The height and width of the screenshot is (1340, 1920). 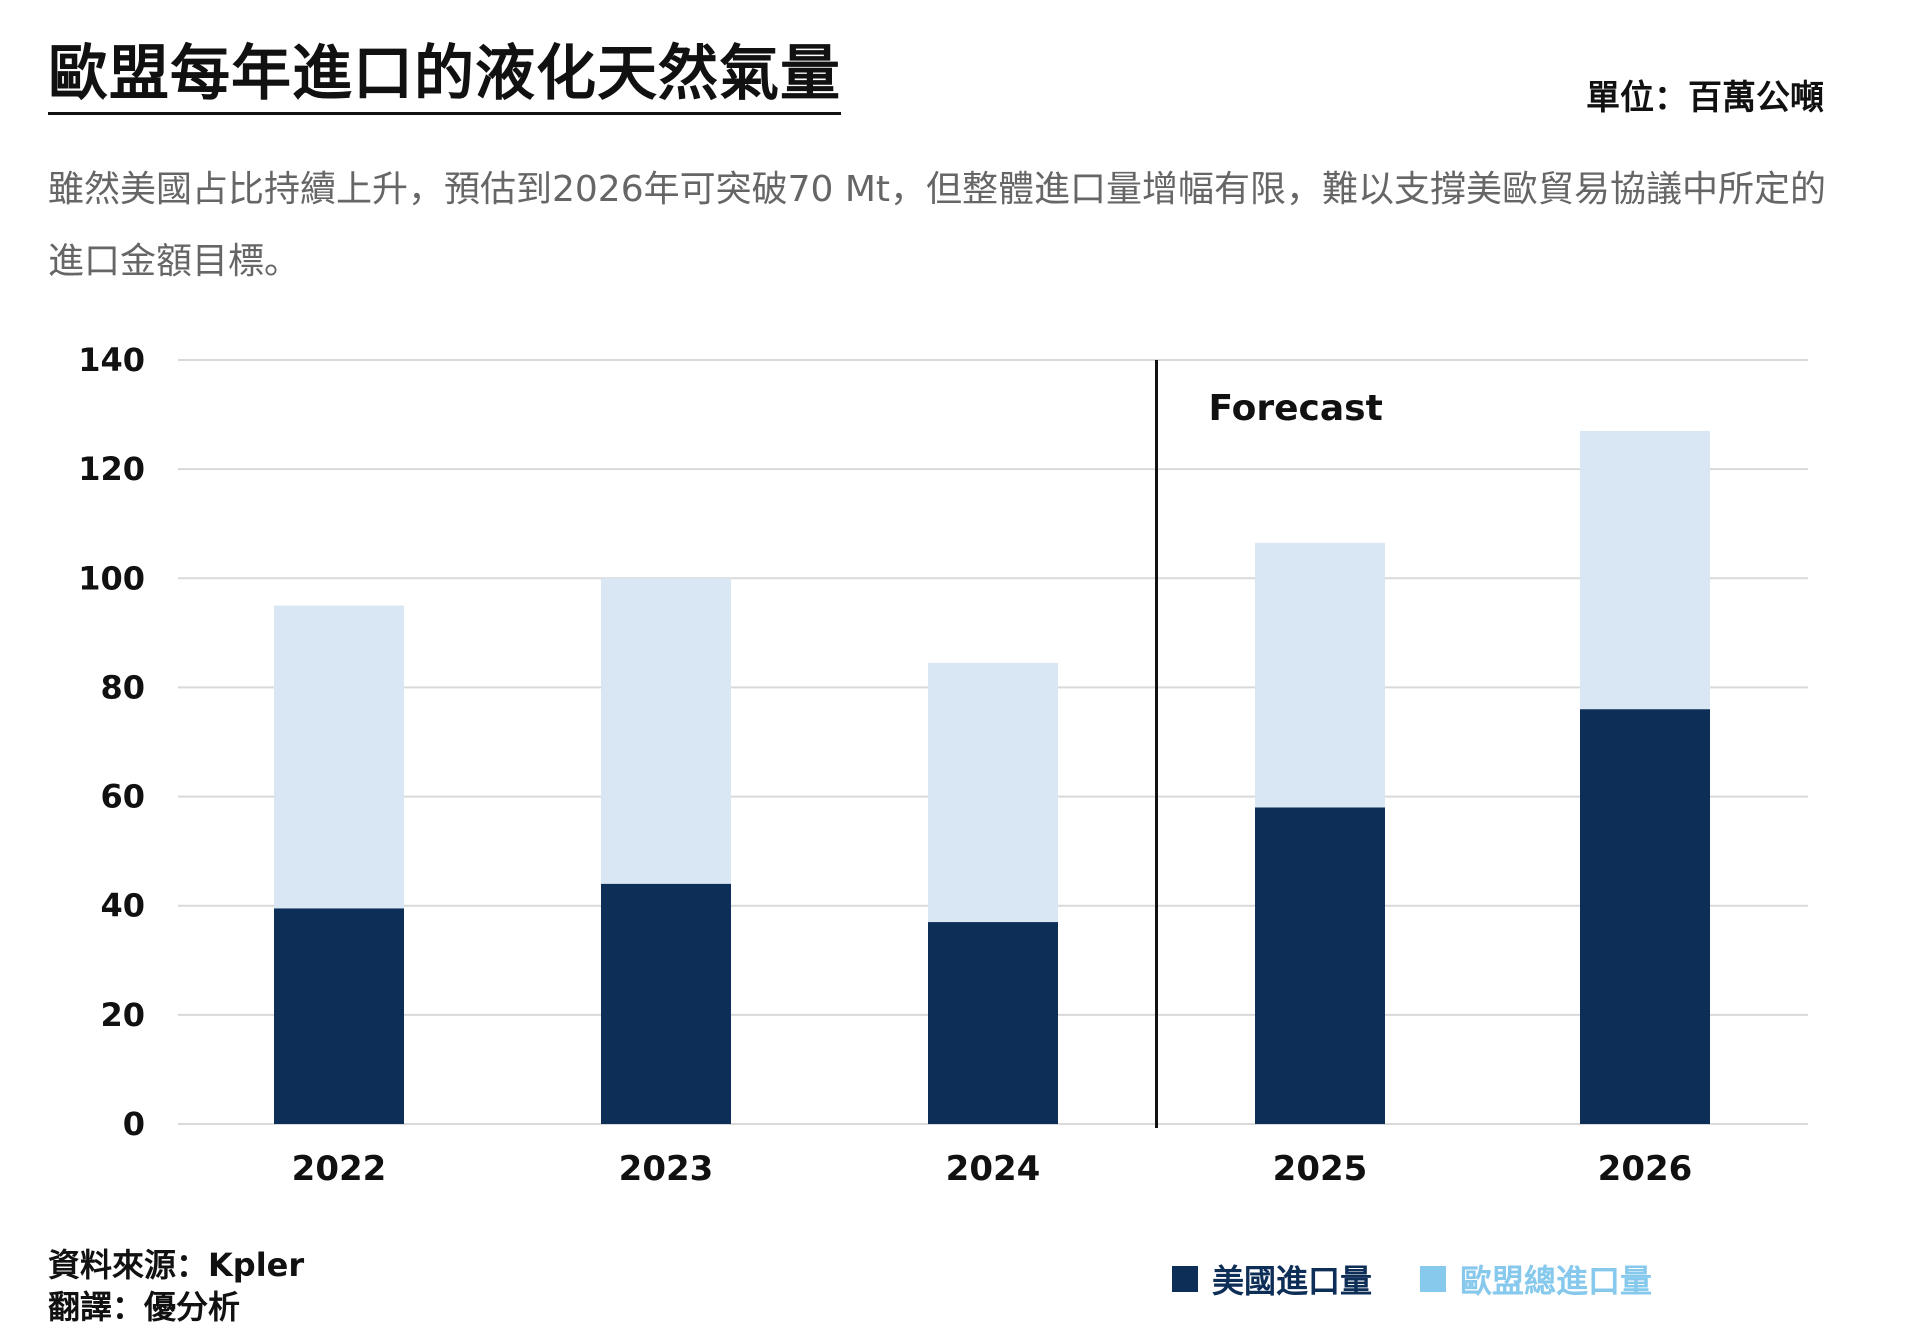 I want to click on legend-item-us: 美國進口量, so click(x=1272, y=1279).